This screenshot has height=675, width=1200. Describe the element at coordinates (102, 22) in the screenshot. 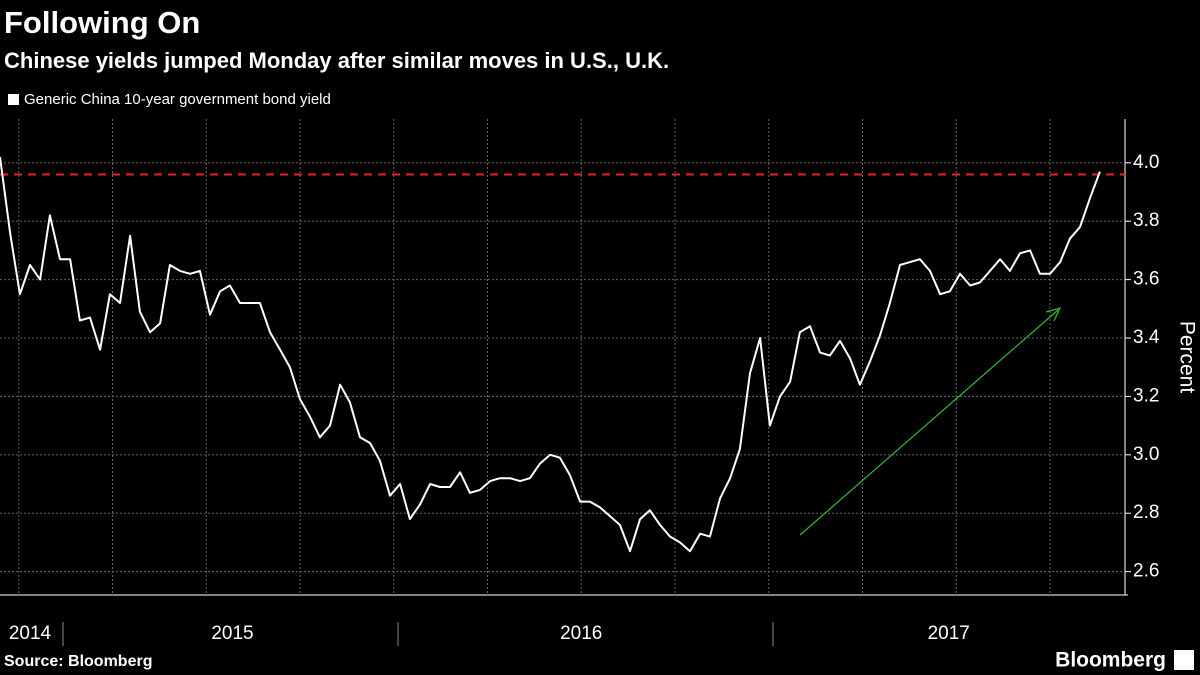

I see `chart-title: Following On` at that location.